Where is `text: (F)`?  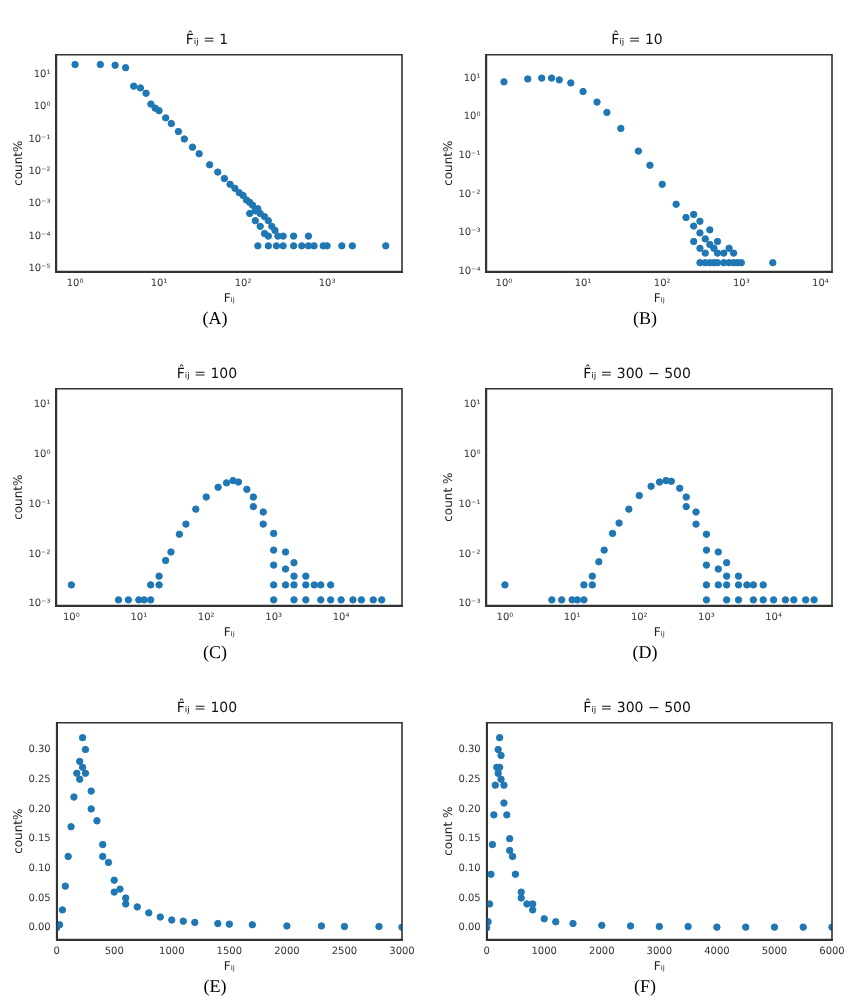 text: (F) is located at coordinates (645, 986).